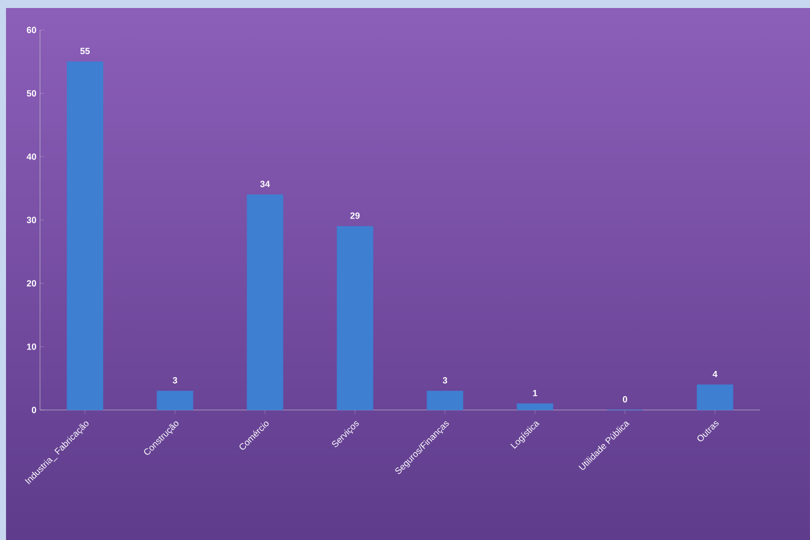  Describe the element at coordinates (34, 410) in the screenshot. I see `y-tick-label: 0` at that location.